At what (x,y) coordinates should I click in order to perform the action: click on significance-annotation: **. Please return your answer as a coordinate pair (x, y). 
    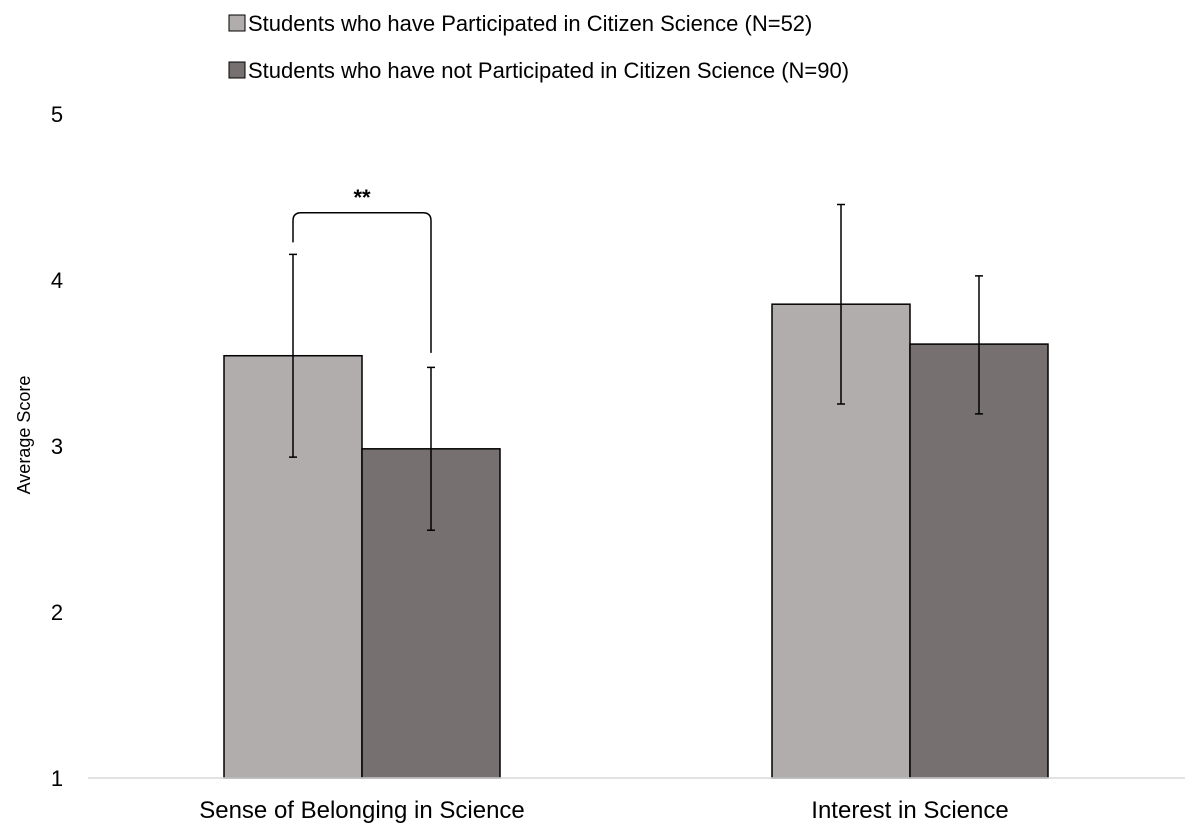
    Looking at the image, I should click on (362, 269).